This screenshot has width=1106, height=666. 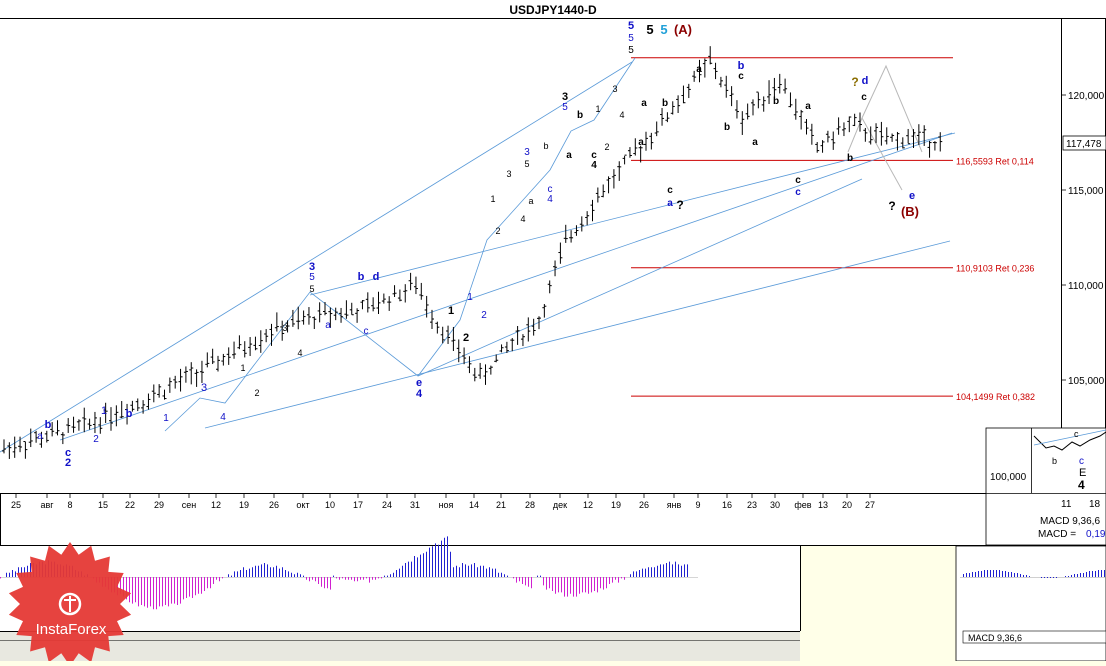 I want to click on time-tick-label: дек, so click(x=560, y=505).